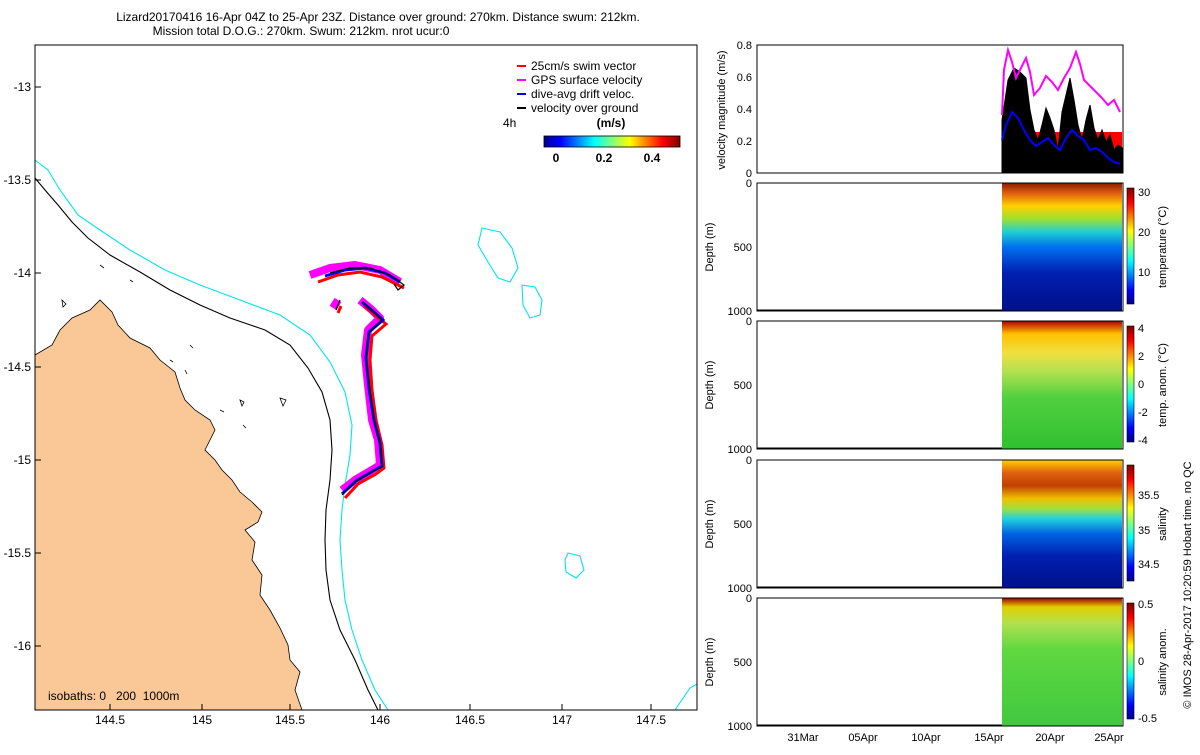 This screenshot has width=1200, height=755. Describe the element at coordinates (18, 367) in the screenshot. I see `map-ytick-3: -14.5` at that location.